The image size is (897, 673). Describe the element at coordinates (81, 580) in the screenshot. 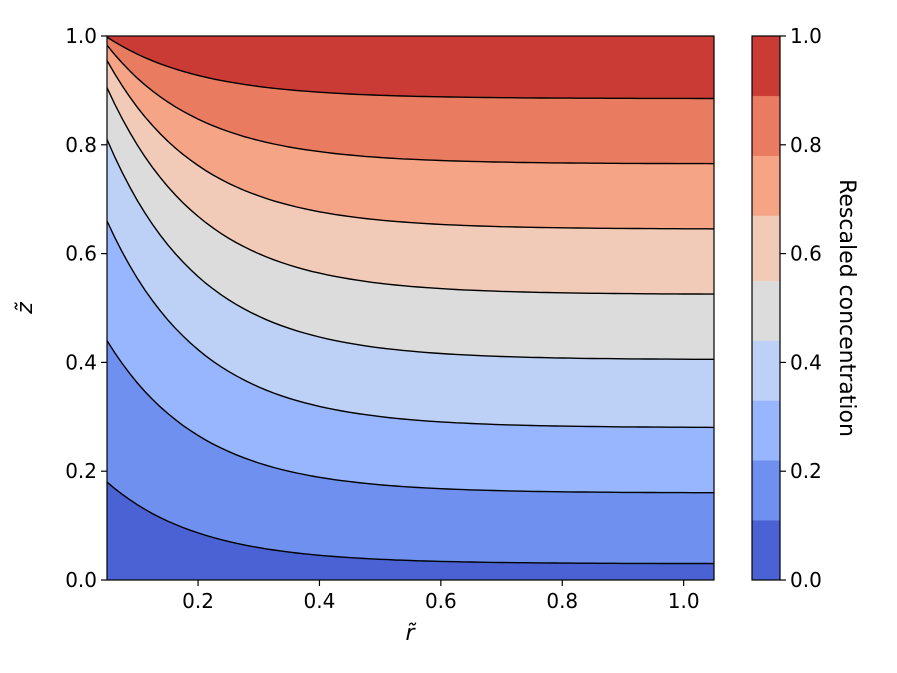

I see `y-tick-label: 0.0` at that location.